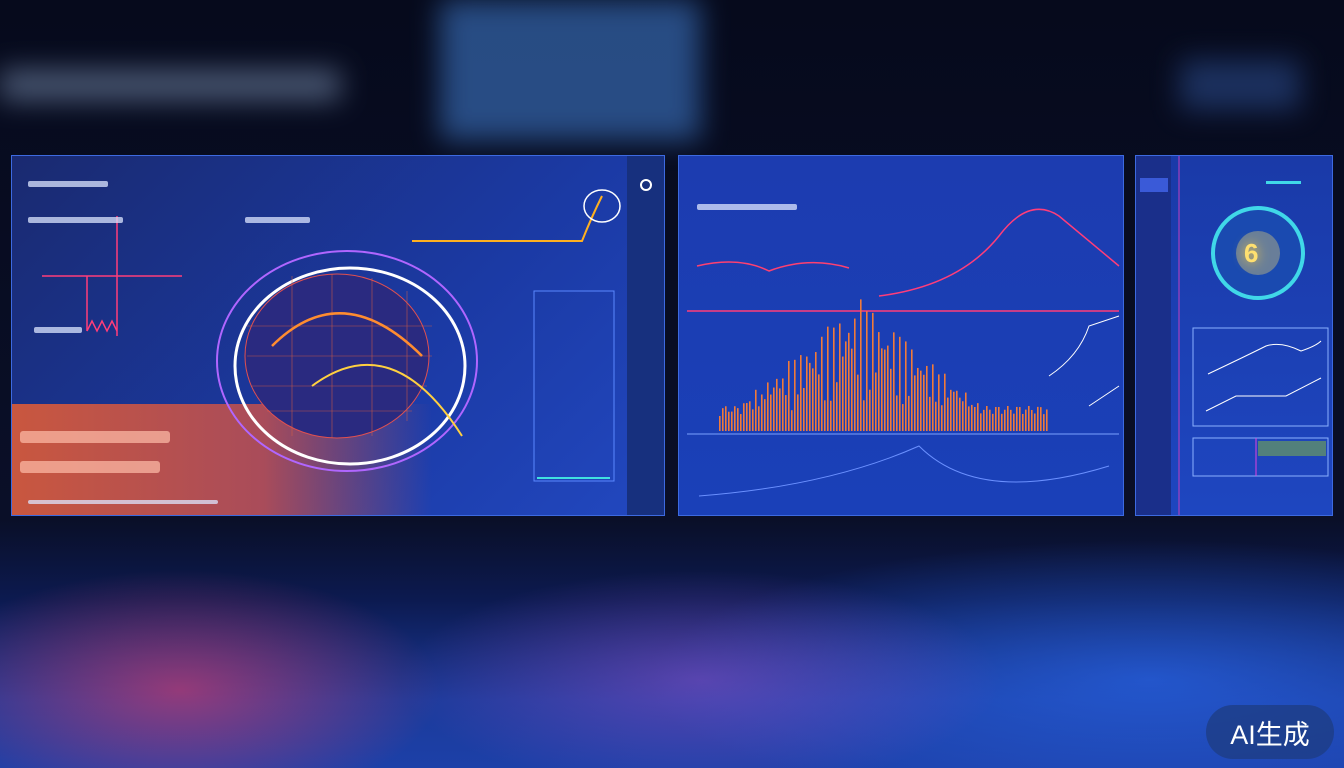  What do you see at coordinates (123, 502) in the screenshot?
I see `caption` at bounding box center [123, 502].